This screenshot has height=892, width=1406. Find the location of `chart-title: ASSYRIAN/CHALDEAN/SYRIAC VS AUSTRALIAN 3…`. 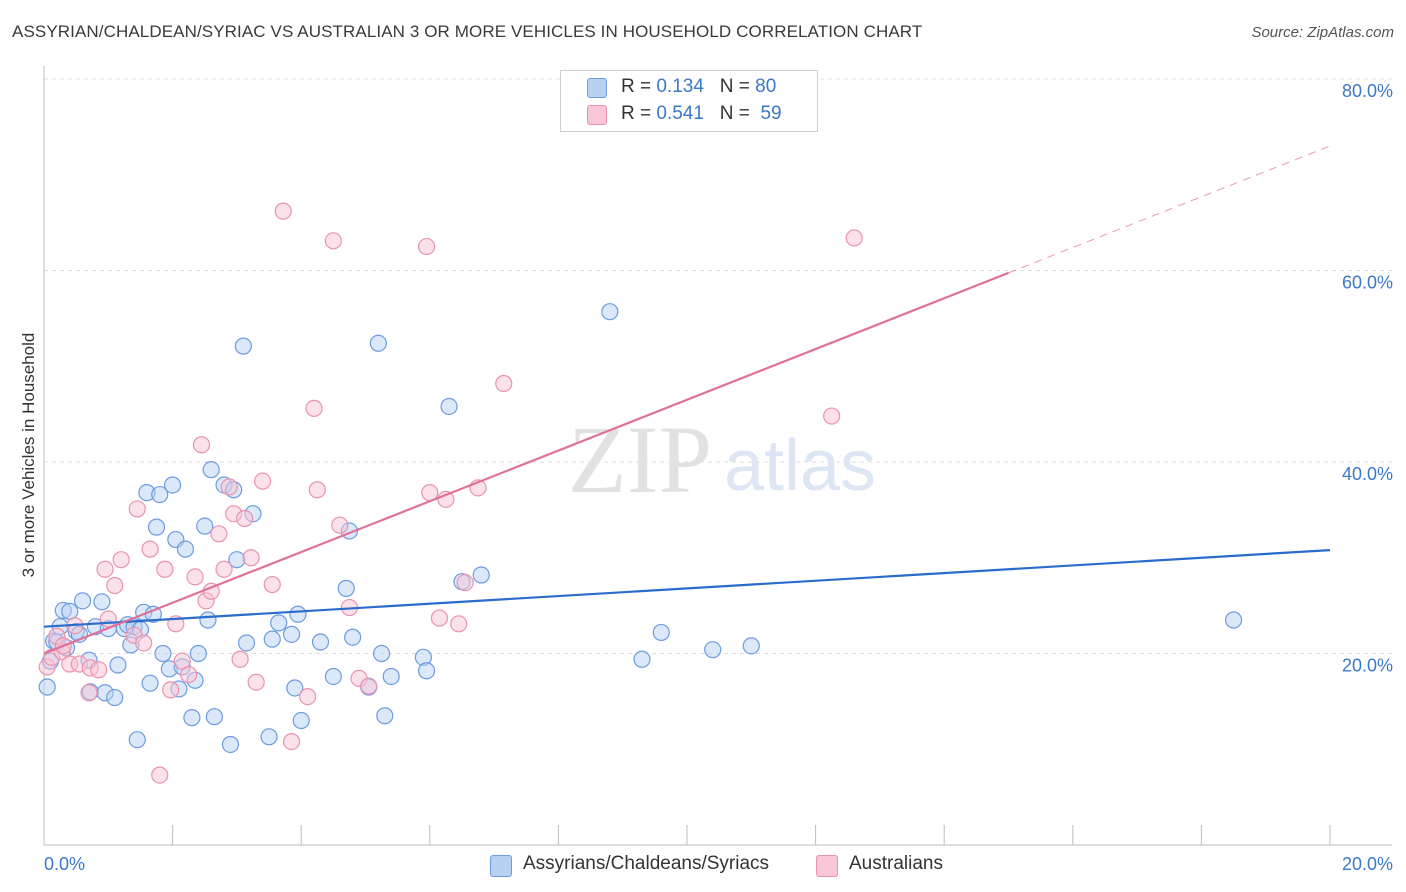

chart-title: ASSYRIAN/CHALDEAN/SYRIAC VS AUSTRALIAN 3… is located at coordinates (467, 31).